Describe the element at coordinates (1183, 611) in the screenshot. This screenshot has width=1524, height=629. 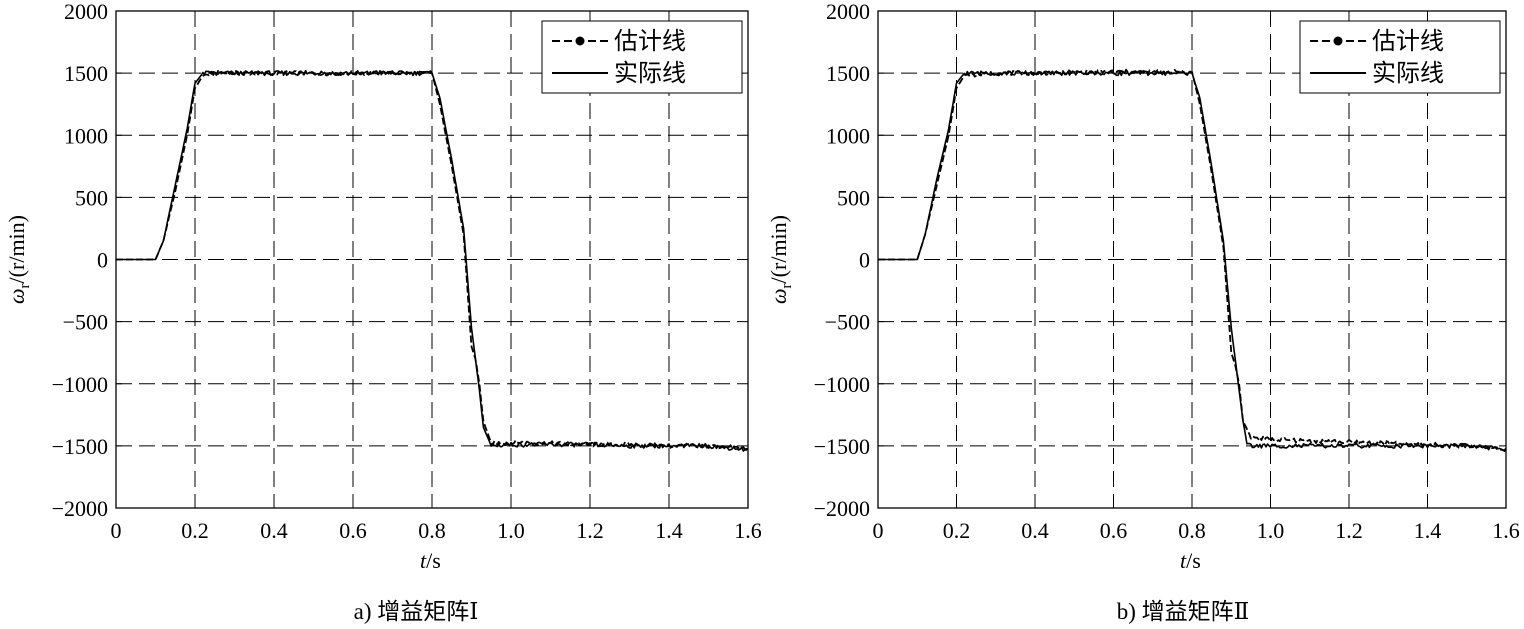
I see `caption-b: b) 增益矩阵Ⅱ` at that location.